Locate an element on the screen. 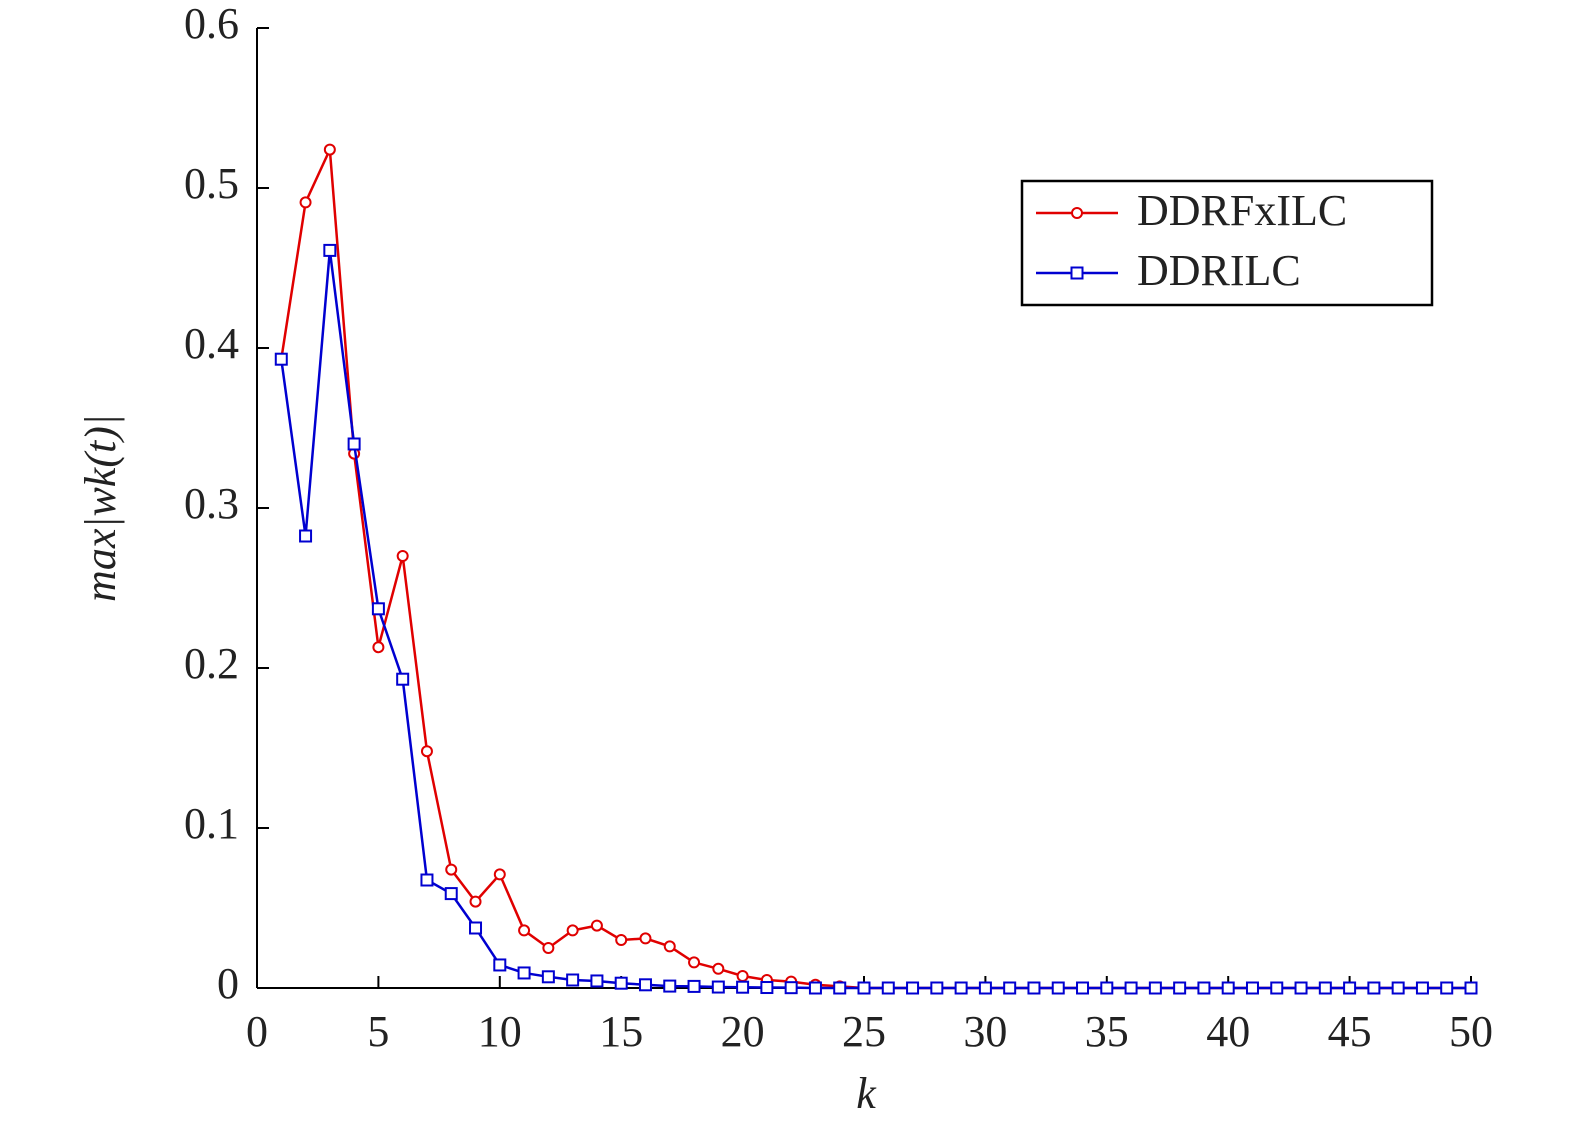 The image size is (1575, 1134). y-tick-label: 0.5 is located at coordinates (211, 183).